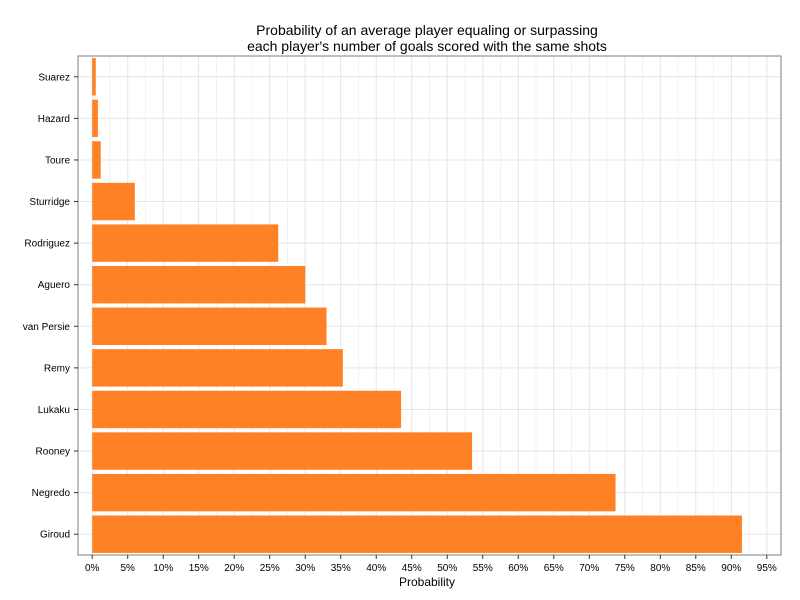 The width and height of the screenshot is (800, 600). I want to click on x-tick-label: 65%, so click(554, 568).